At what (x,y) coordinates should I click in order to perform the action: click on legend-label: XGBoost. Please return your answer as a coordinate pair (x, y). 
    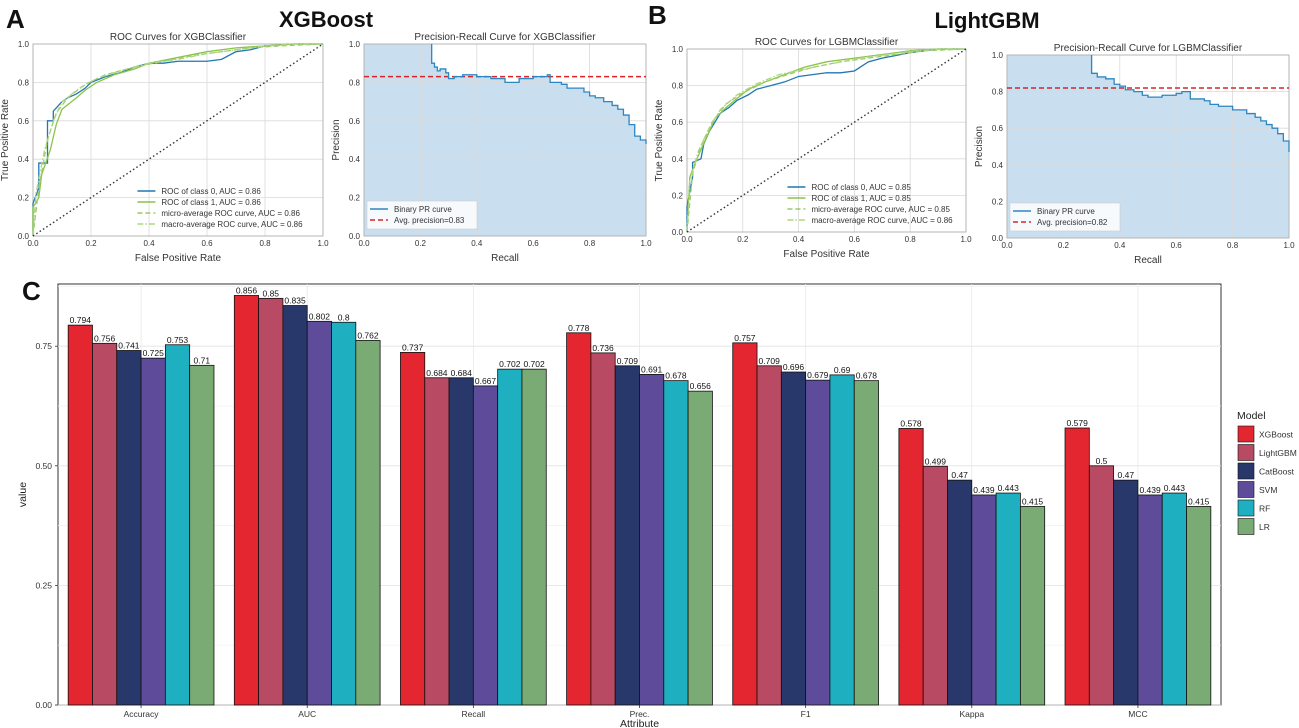
    Looking at the image, I should click on (1276, 435).